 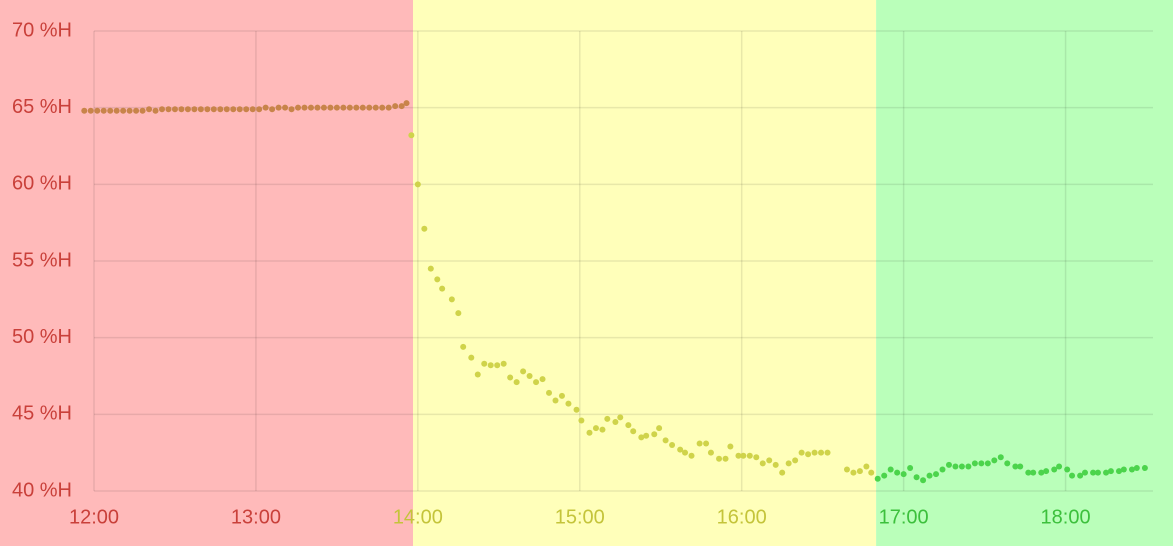 I want to click on x-tick-label: 18:00, so click(x=1066, y=517).